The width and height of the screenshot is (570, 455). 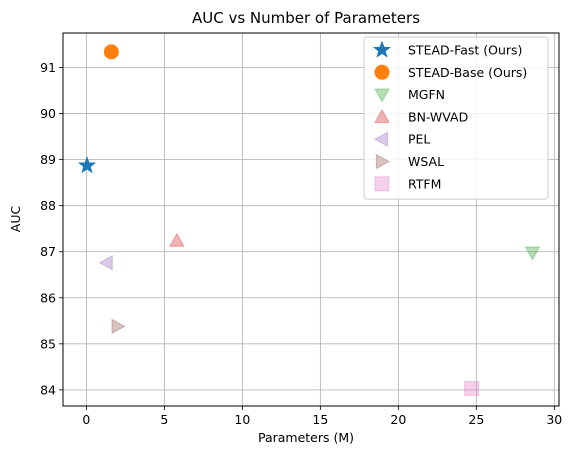 I want to click on x-tick-label: 0, so click(x=86, y=419).